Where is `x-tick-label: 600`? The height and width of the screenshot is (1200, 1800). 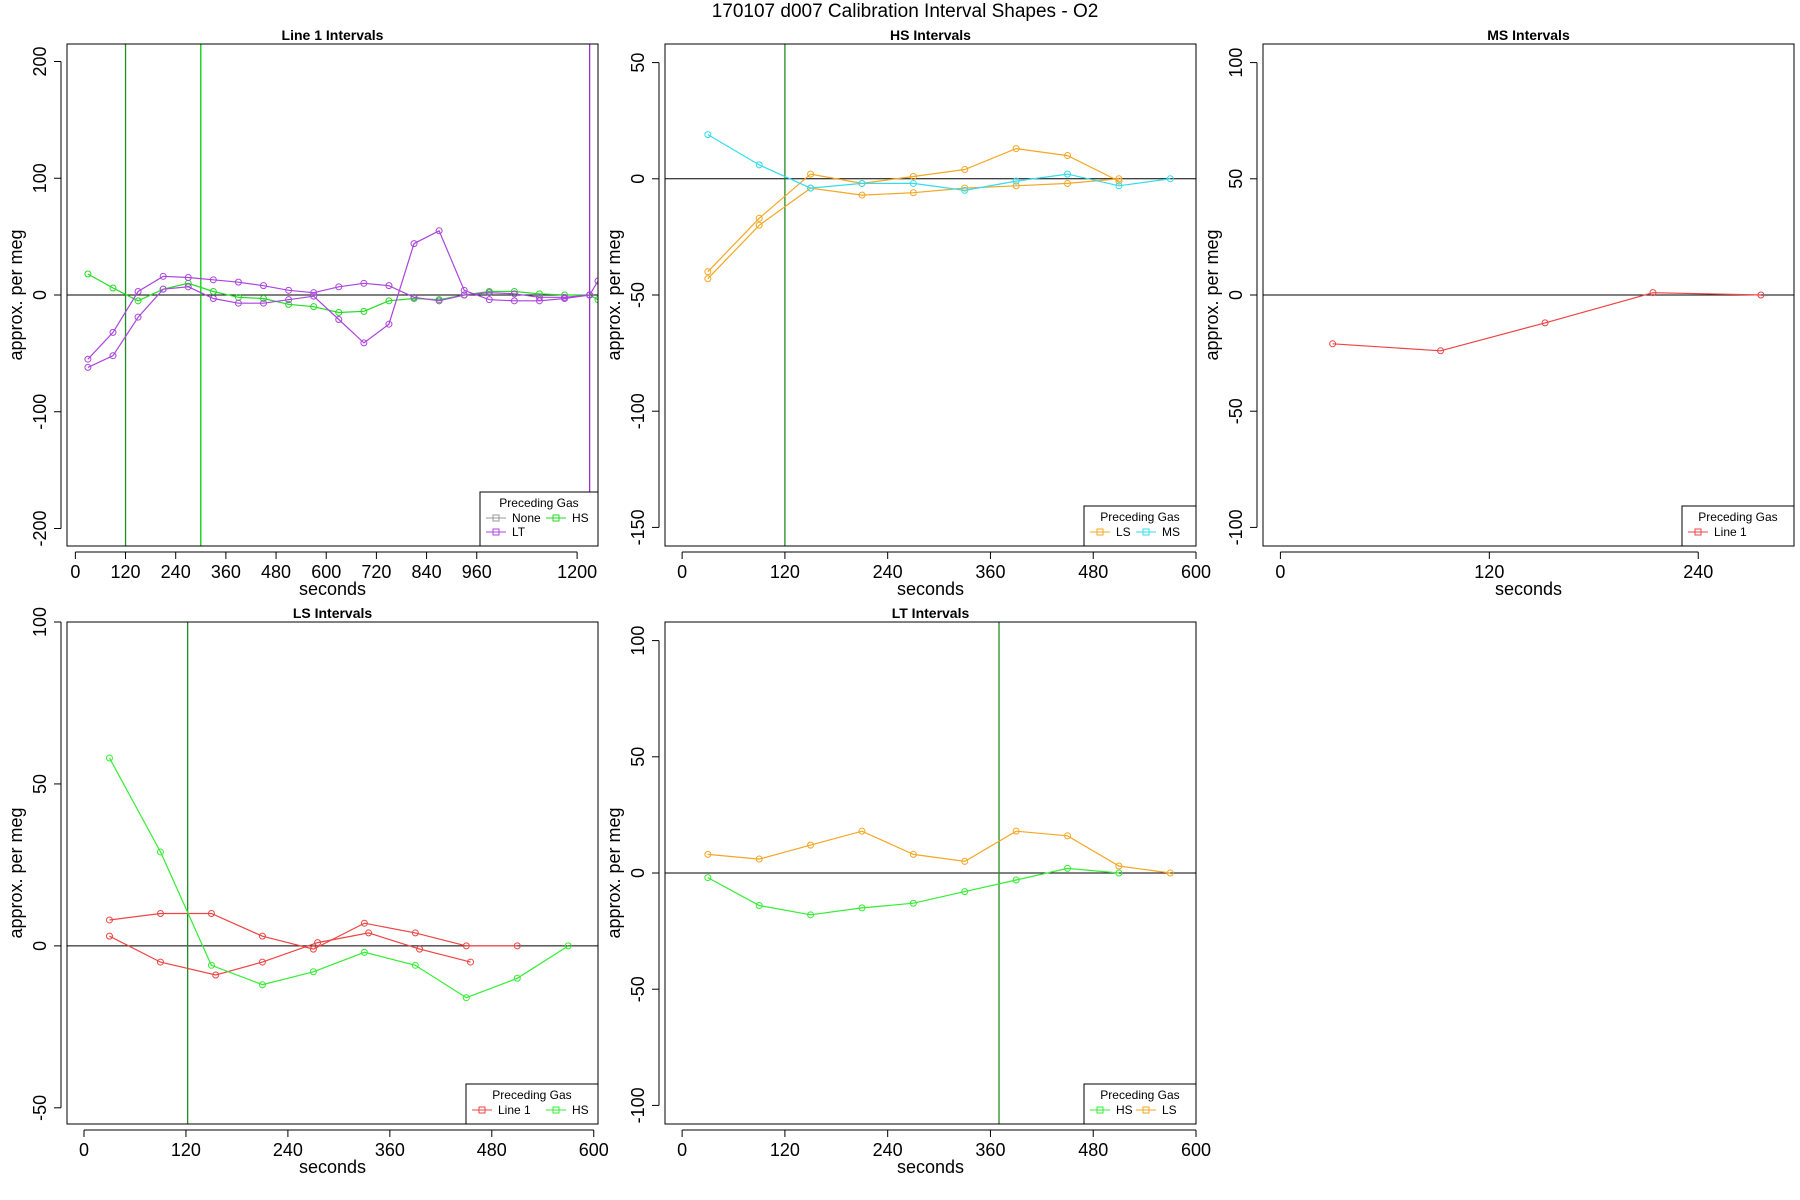
x-tick-label: 600 is located at coordinates (1196, 572).